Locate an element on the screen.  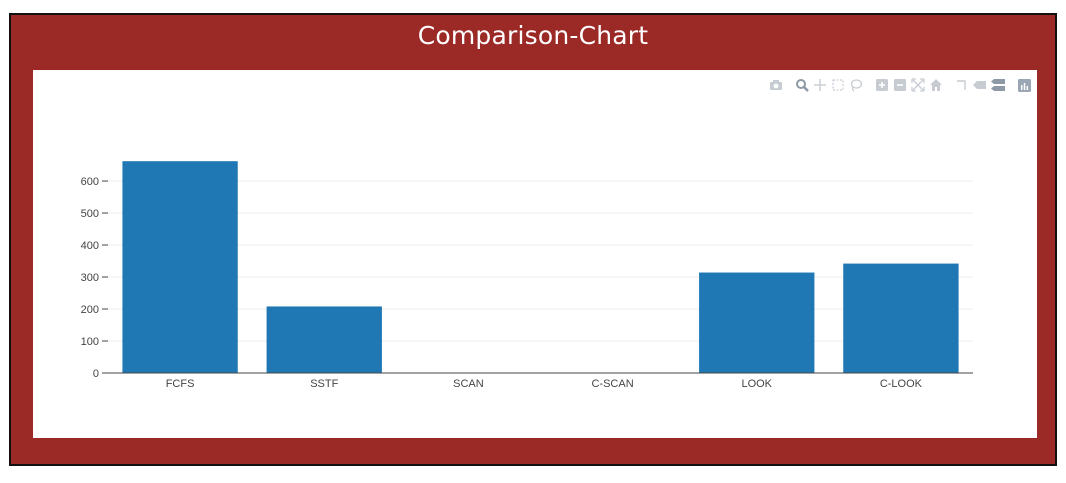
box-select-icon is located at coordinates (838, 85).